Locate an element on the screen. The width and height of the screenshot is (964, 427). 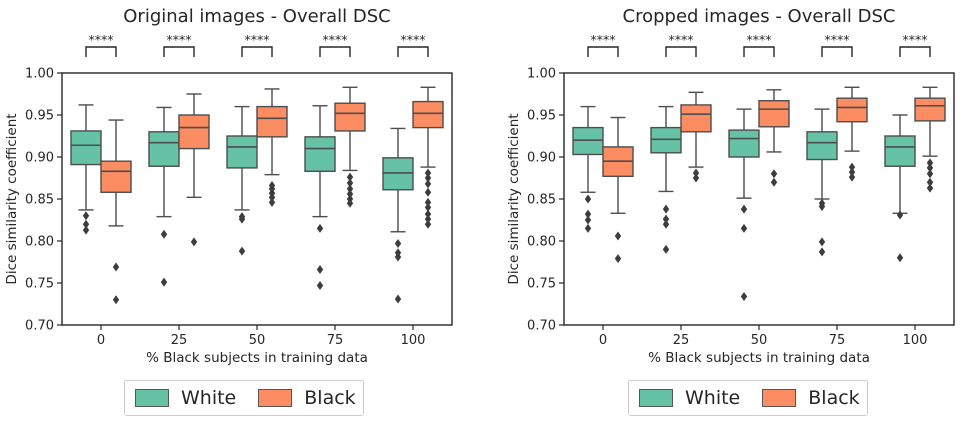
chart-title: Original images - Overall DSC is located at coordinates (256, 16).